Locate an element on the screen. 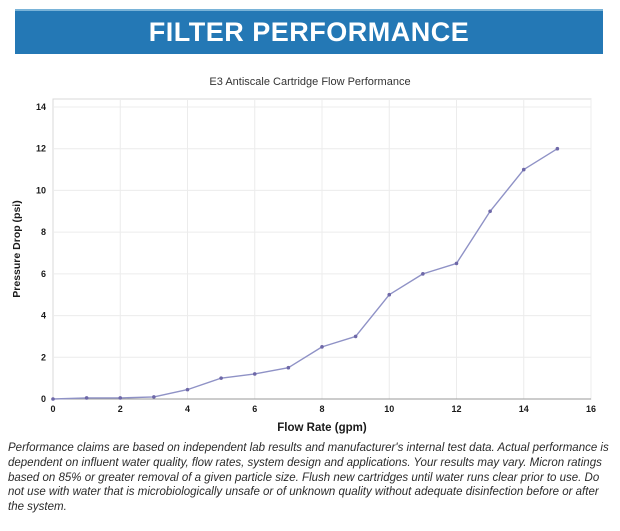 This screenshot has width=620, height=531. y-tick-label: 4 is located at coordinates (43, 316).